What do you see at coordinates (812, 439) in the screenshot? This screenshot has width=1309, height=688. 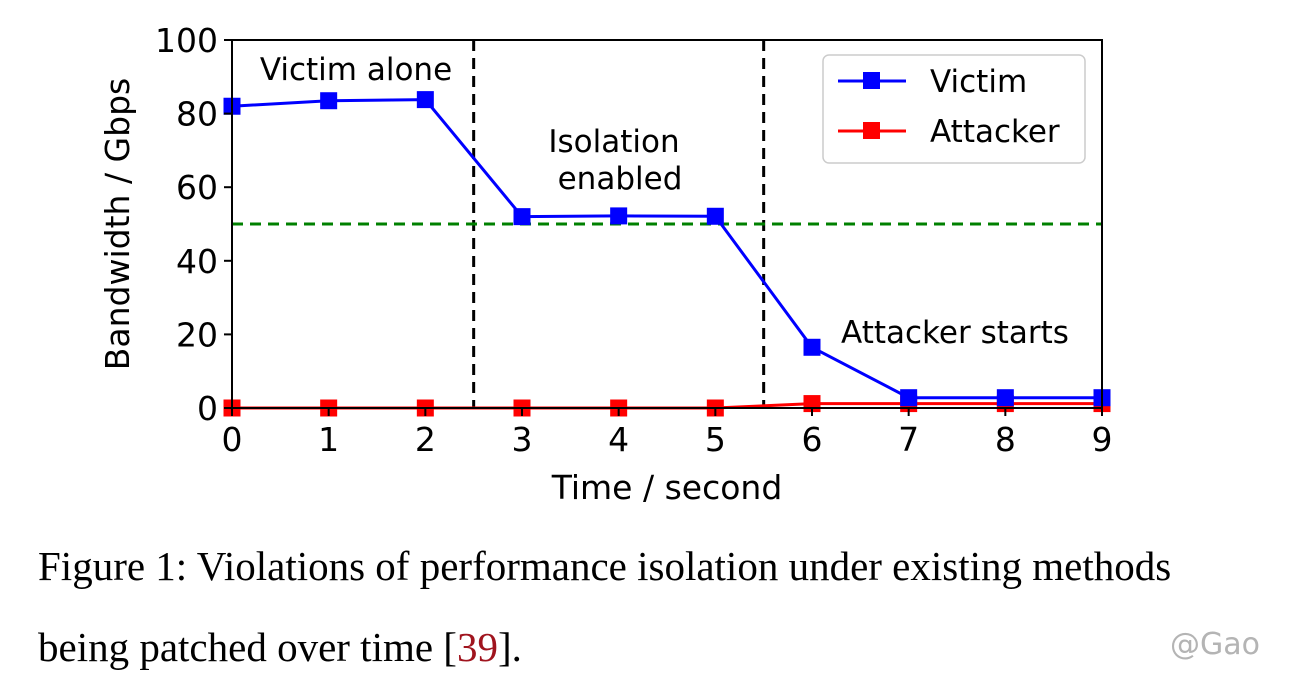 I see `x-tick-label-6: 6` at bounding box center [812, 439].